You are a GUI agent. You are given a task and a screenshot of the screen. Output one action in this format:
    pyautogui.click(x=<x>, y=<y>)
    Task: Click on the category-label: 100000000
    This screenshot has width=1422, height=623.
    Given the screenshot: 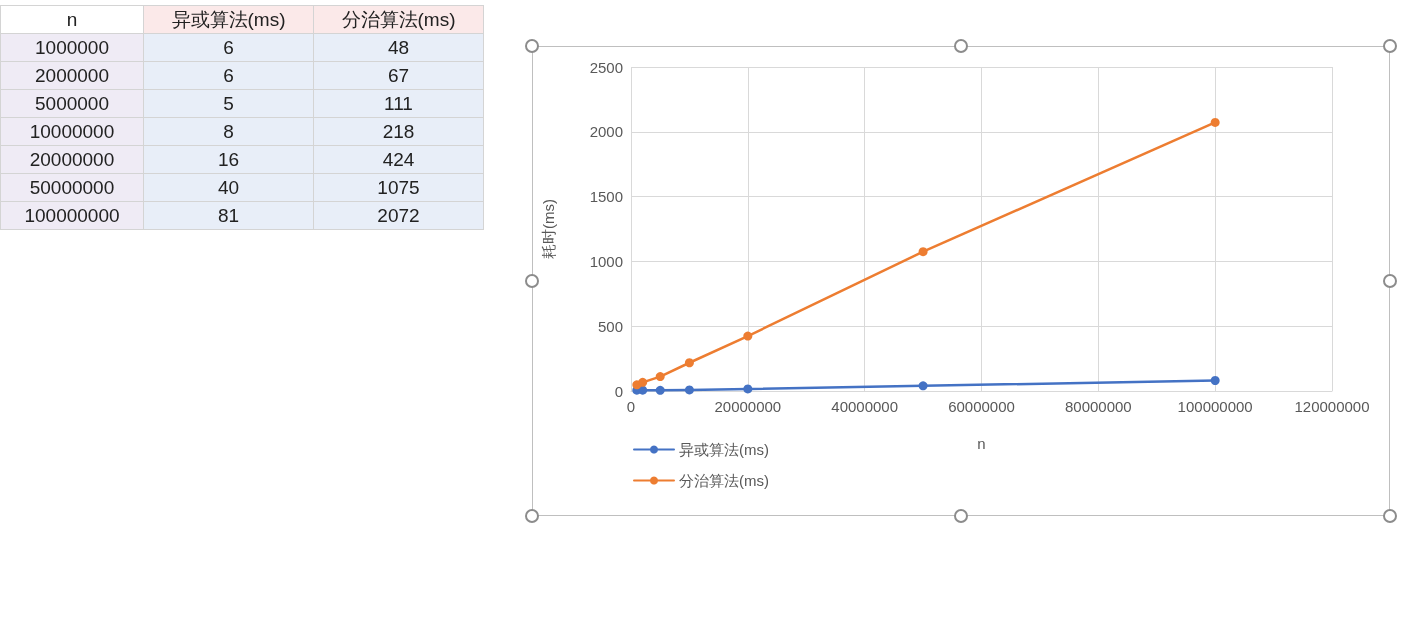 What is the action you would take?
    pyautogui.click(x=72, y=215)
    